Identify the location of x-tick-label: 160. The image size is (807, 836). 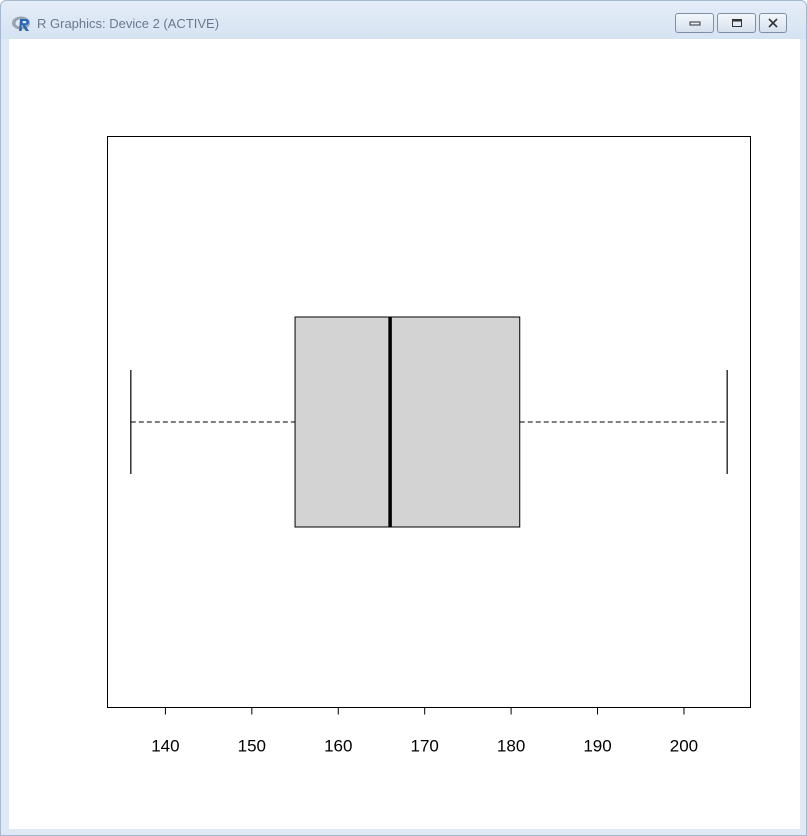
(338, 746).